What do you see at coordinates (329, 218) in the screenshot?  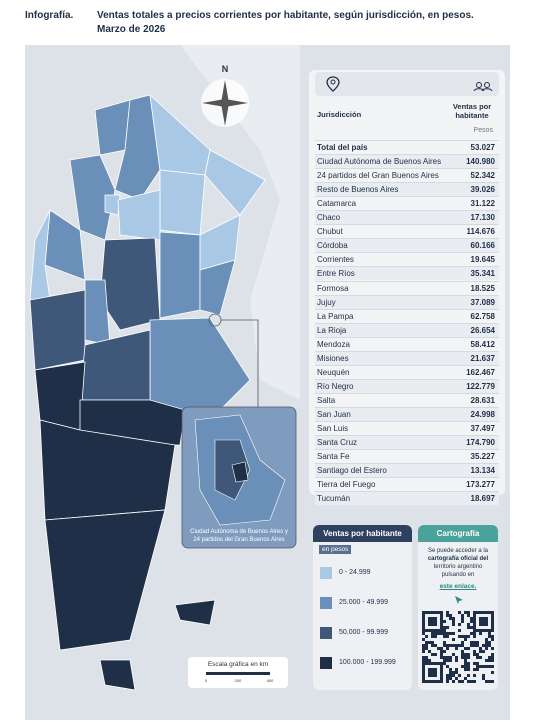 I see `row-name: Chaco` at bounding box center [329, 218].